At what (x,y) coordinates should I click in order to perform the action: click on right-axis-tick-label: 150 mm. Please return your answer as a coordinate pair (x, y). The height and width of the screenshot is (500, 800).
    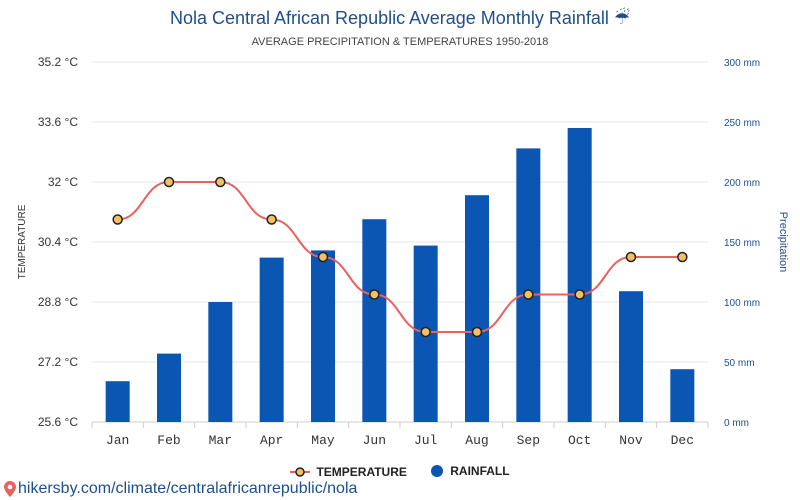
    Looking at the image, I should click on (742, 243).